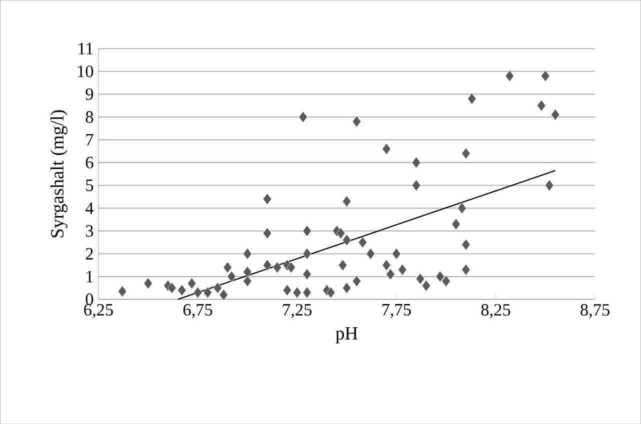 The image size is (641, 424). Describe the element at coordinates (90, 231) in the screenshot. I see `y-tick-label: 3` at that location.